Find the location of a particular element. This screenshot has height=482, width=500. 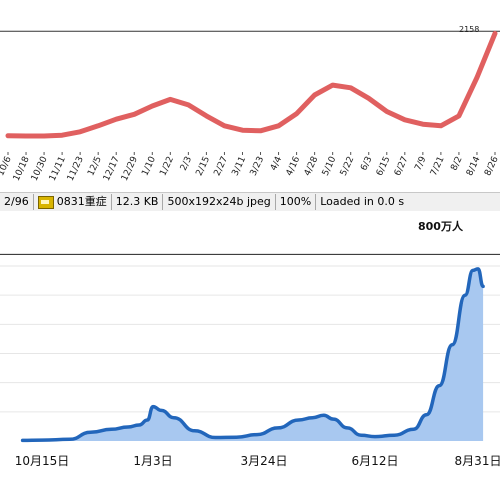

file-size-text: 12.3 KB is located at coordinates (137, 201).